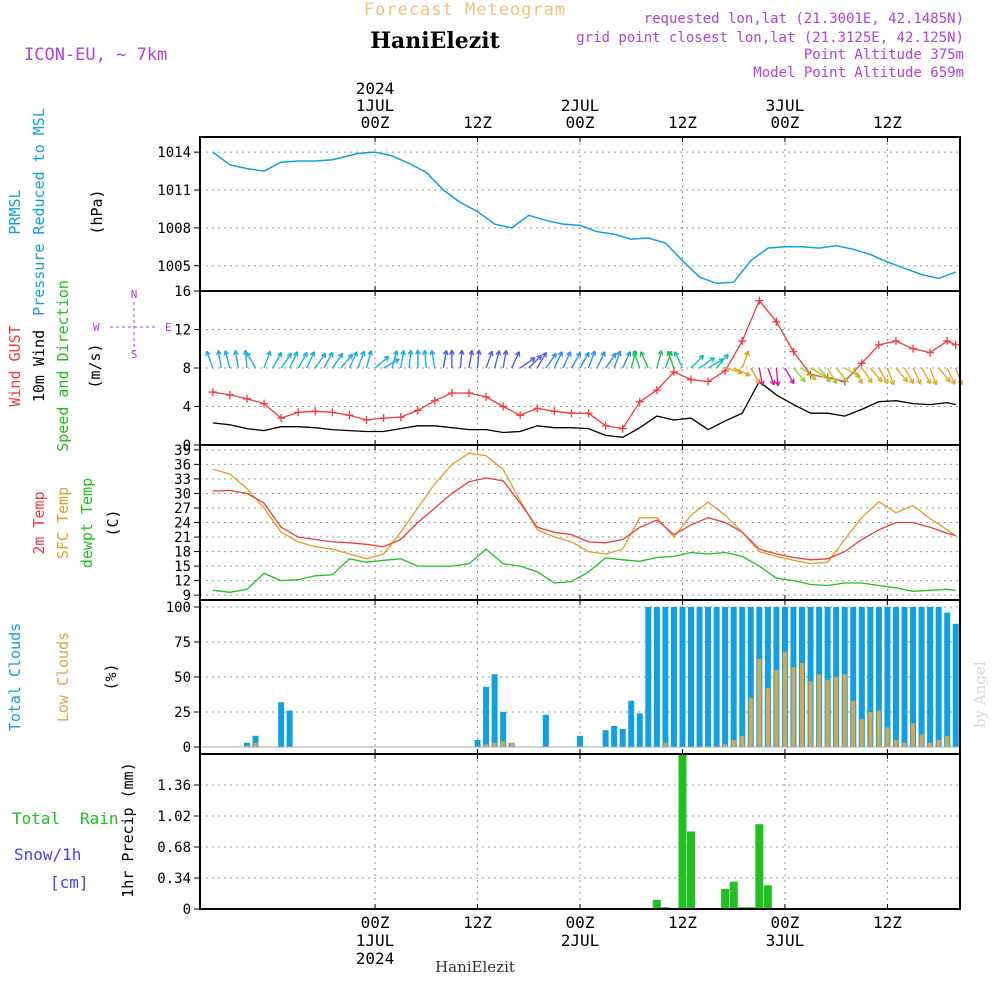 This screenshot has width=1000, height=1000. Describe the element at coordinates (784, 122) in the screenshot. I see `time-label-top: 00Z` at that location.